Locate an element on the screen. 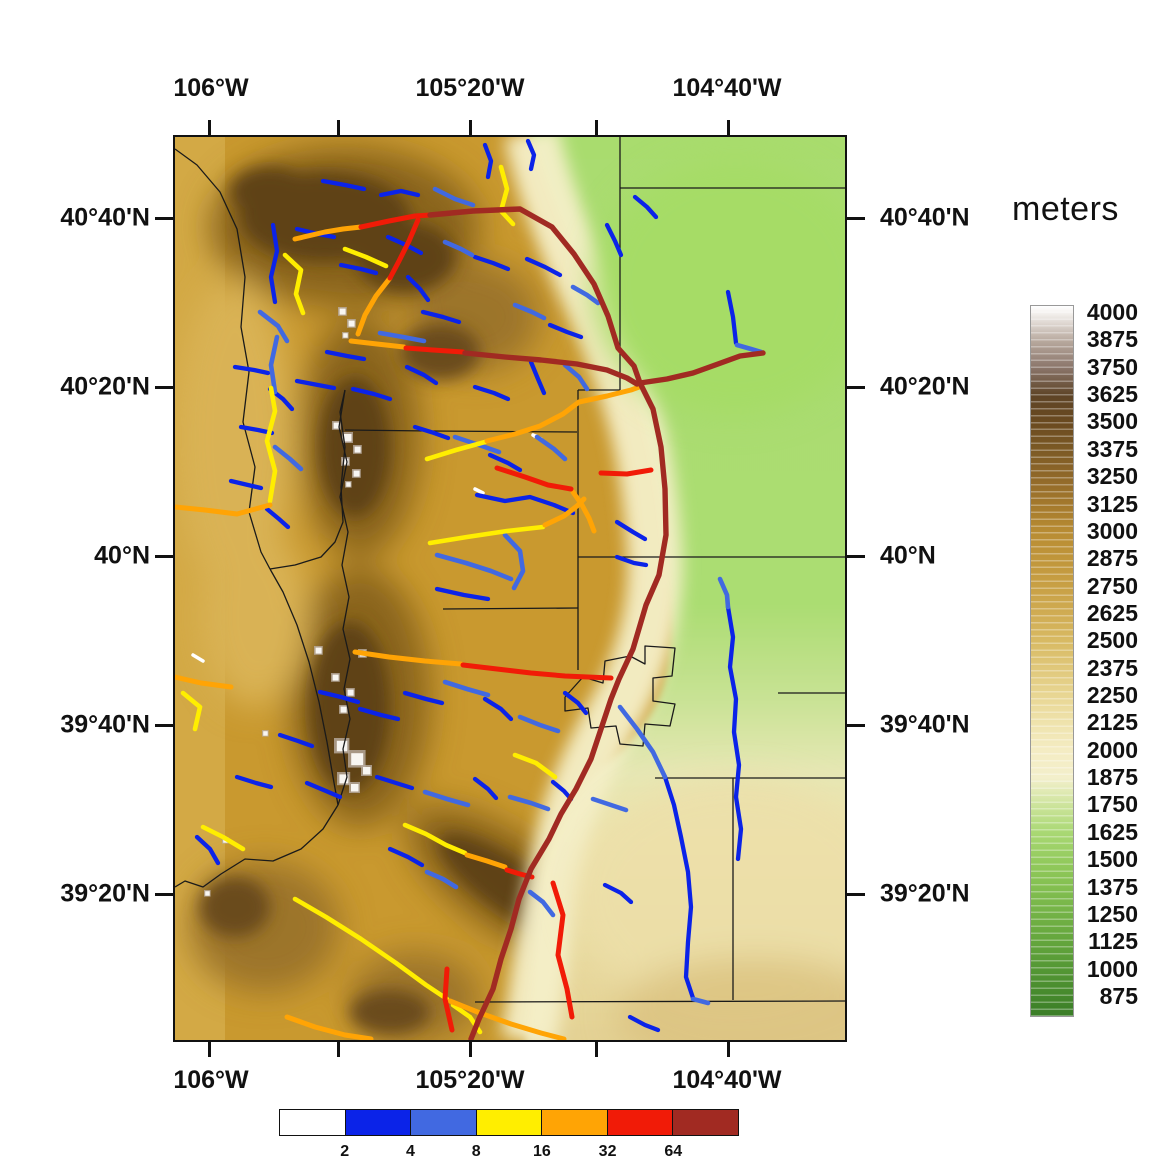 The height and width of the screenshot is (1173, 1174). latitude-label: 40°N is located at coordinates (122, 555).